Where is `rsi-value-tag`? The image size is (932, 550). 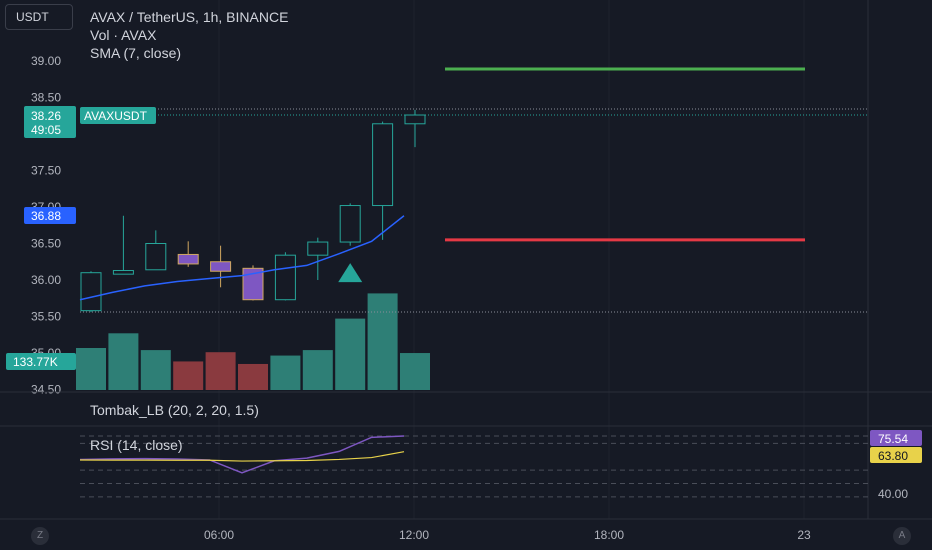
rsi-value-tag is located at coordinates (896, 438).